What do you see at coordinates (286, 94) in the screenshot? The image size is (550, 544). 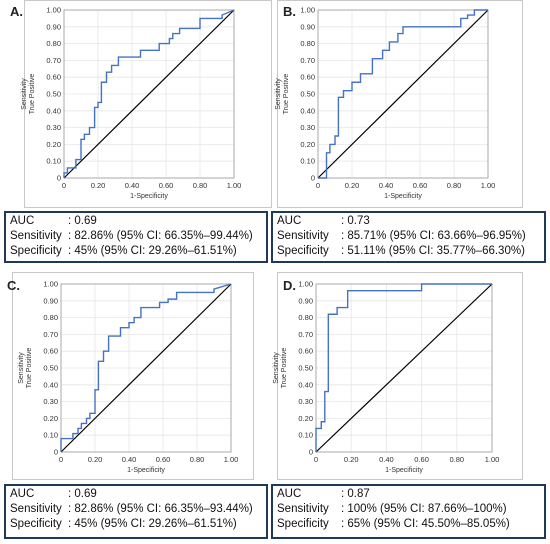 I see `y-axis-title: True Positive` at bounding box center [286, 94].